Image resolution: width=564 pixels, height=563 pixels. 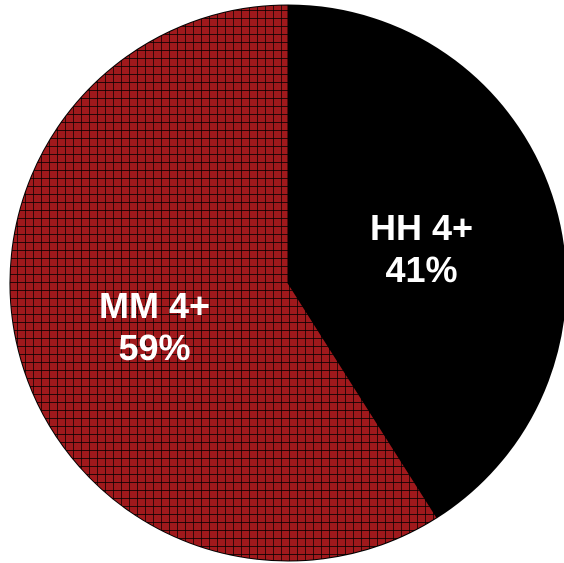 I want to click on slice-label-hh-4-percent: 41%, so click(x=421, y=269).